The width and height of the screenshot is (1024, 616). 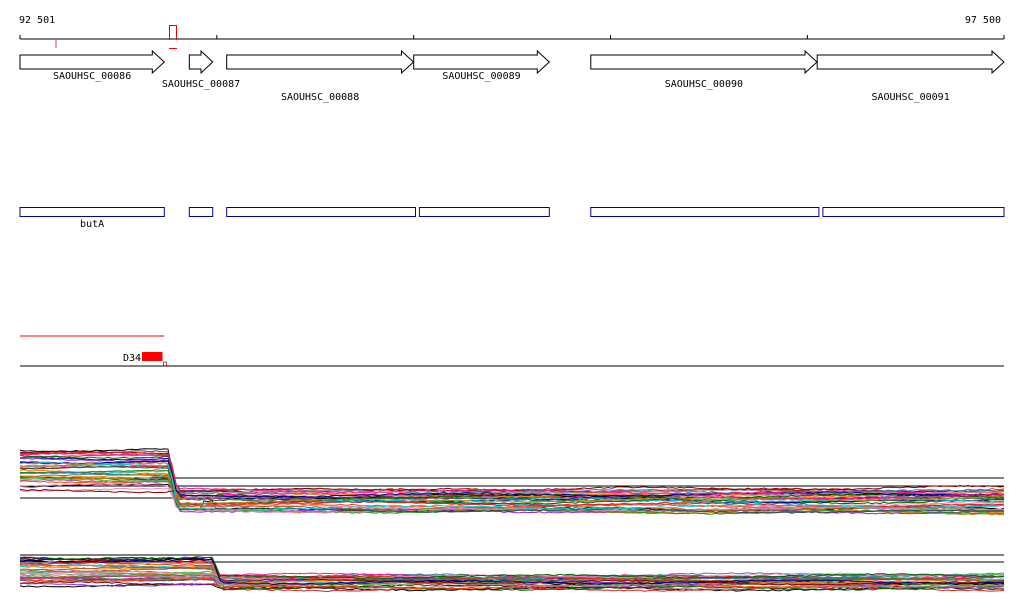 What do you see at coordinates (910, 97) in the screenshot?
I see `gene-label: SAOUHSC_00091` at bounding box center [910, 97].